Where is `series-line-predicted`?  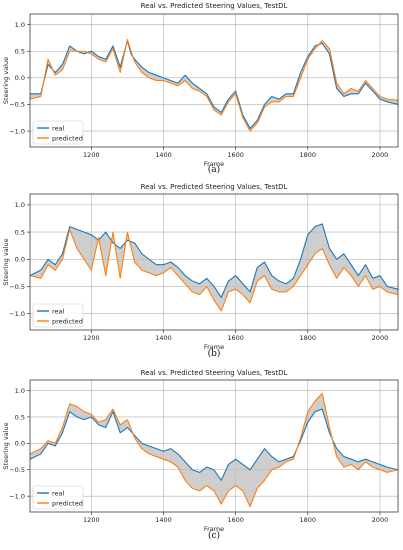
series-line-predicted is located at coordinates (214, 270).